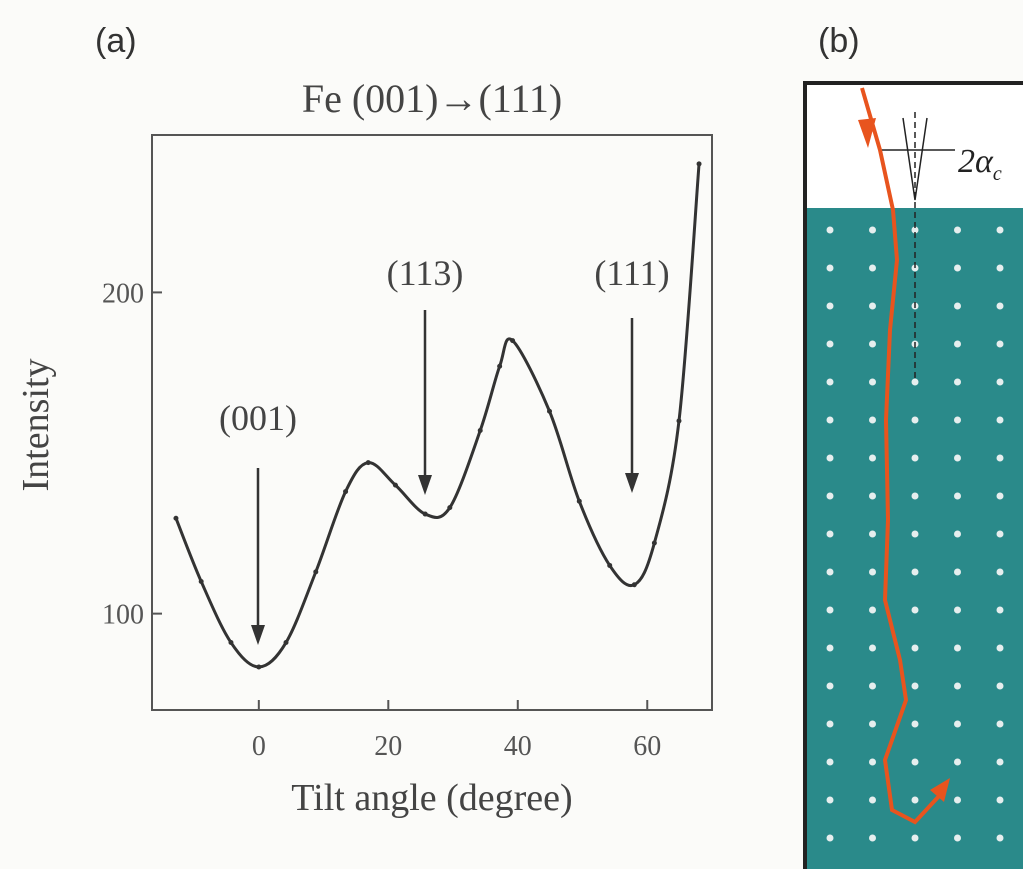  What do you see at coordinates (976, 161) in the screenshot?
I see `angle-text: 2α` at bounding box center [976, 161].